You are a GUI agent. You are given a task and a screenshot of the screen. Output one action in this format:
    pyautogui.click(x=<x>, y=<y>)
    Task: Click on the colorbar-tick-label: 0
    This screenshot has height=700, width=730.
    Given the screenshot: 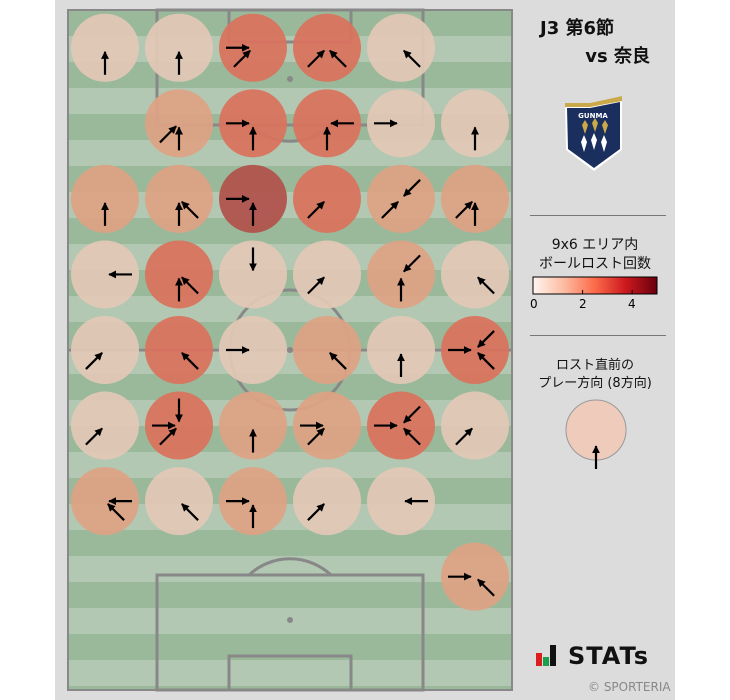 What is the action you would take?
    pyautogui.click(x=534, y=304)
    